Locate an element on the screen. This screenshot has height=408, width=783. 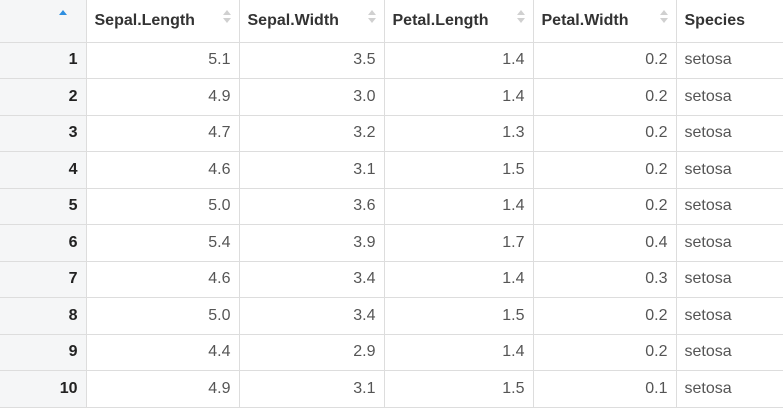
table-cell: 3.2 is located at coordinates (311, 133).